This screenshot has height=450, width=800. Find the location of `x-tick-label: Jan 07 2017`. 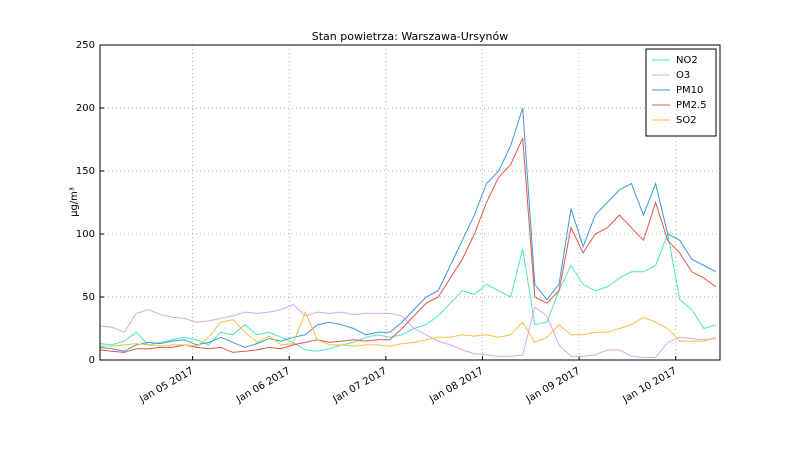

x-tick-label: Jan 07 2017 is located at coordinates (360, 386).